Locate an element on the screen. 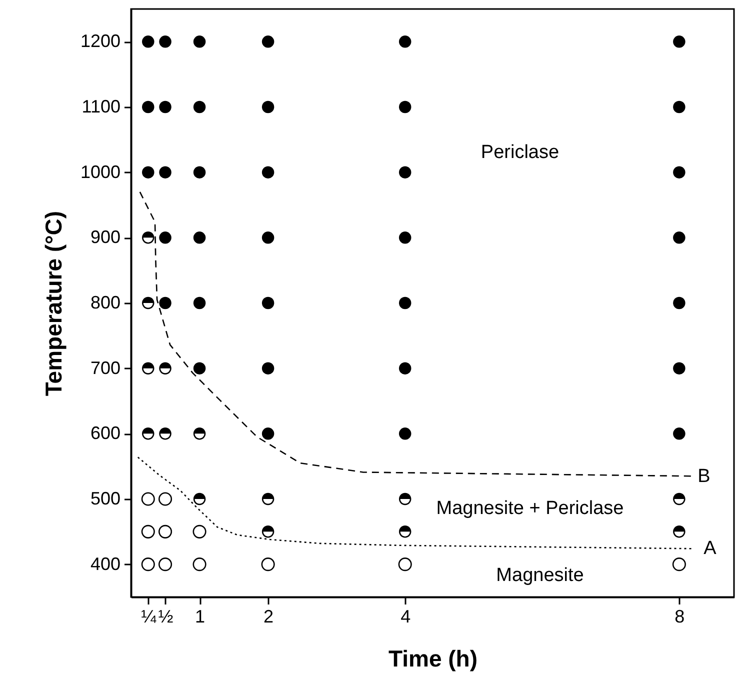 The height and width of the screenshot is (681, 738). y-tick-label: 1200 is located at coordinates (100, 41).